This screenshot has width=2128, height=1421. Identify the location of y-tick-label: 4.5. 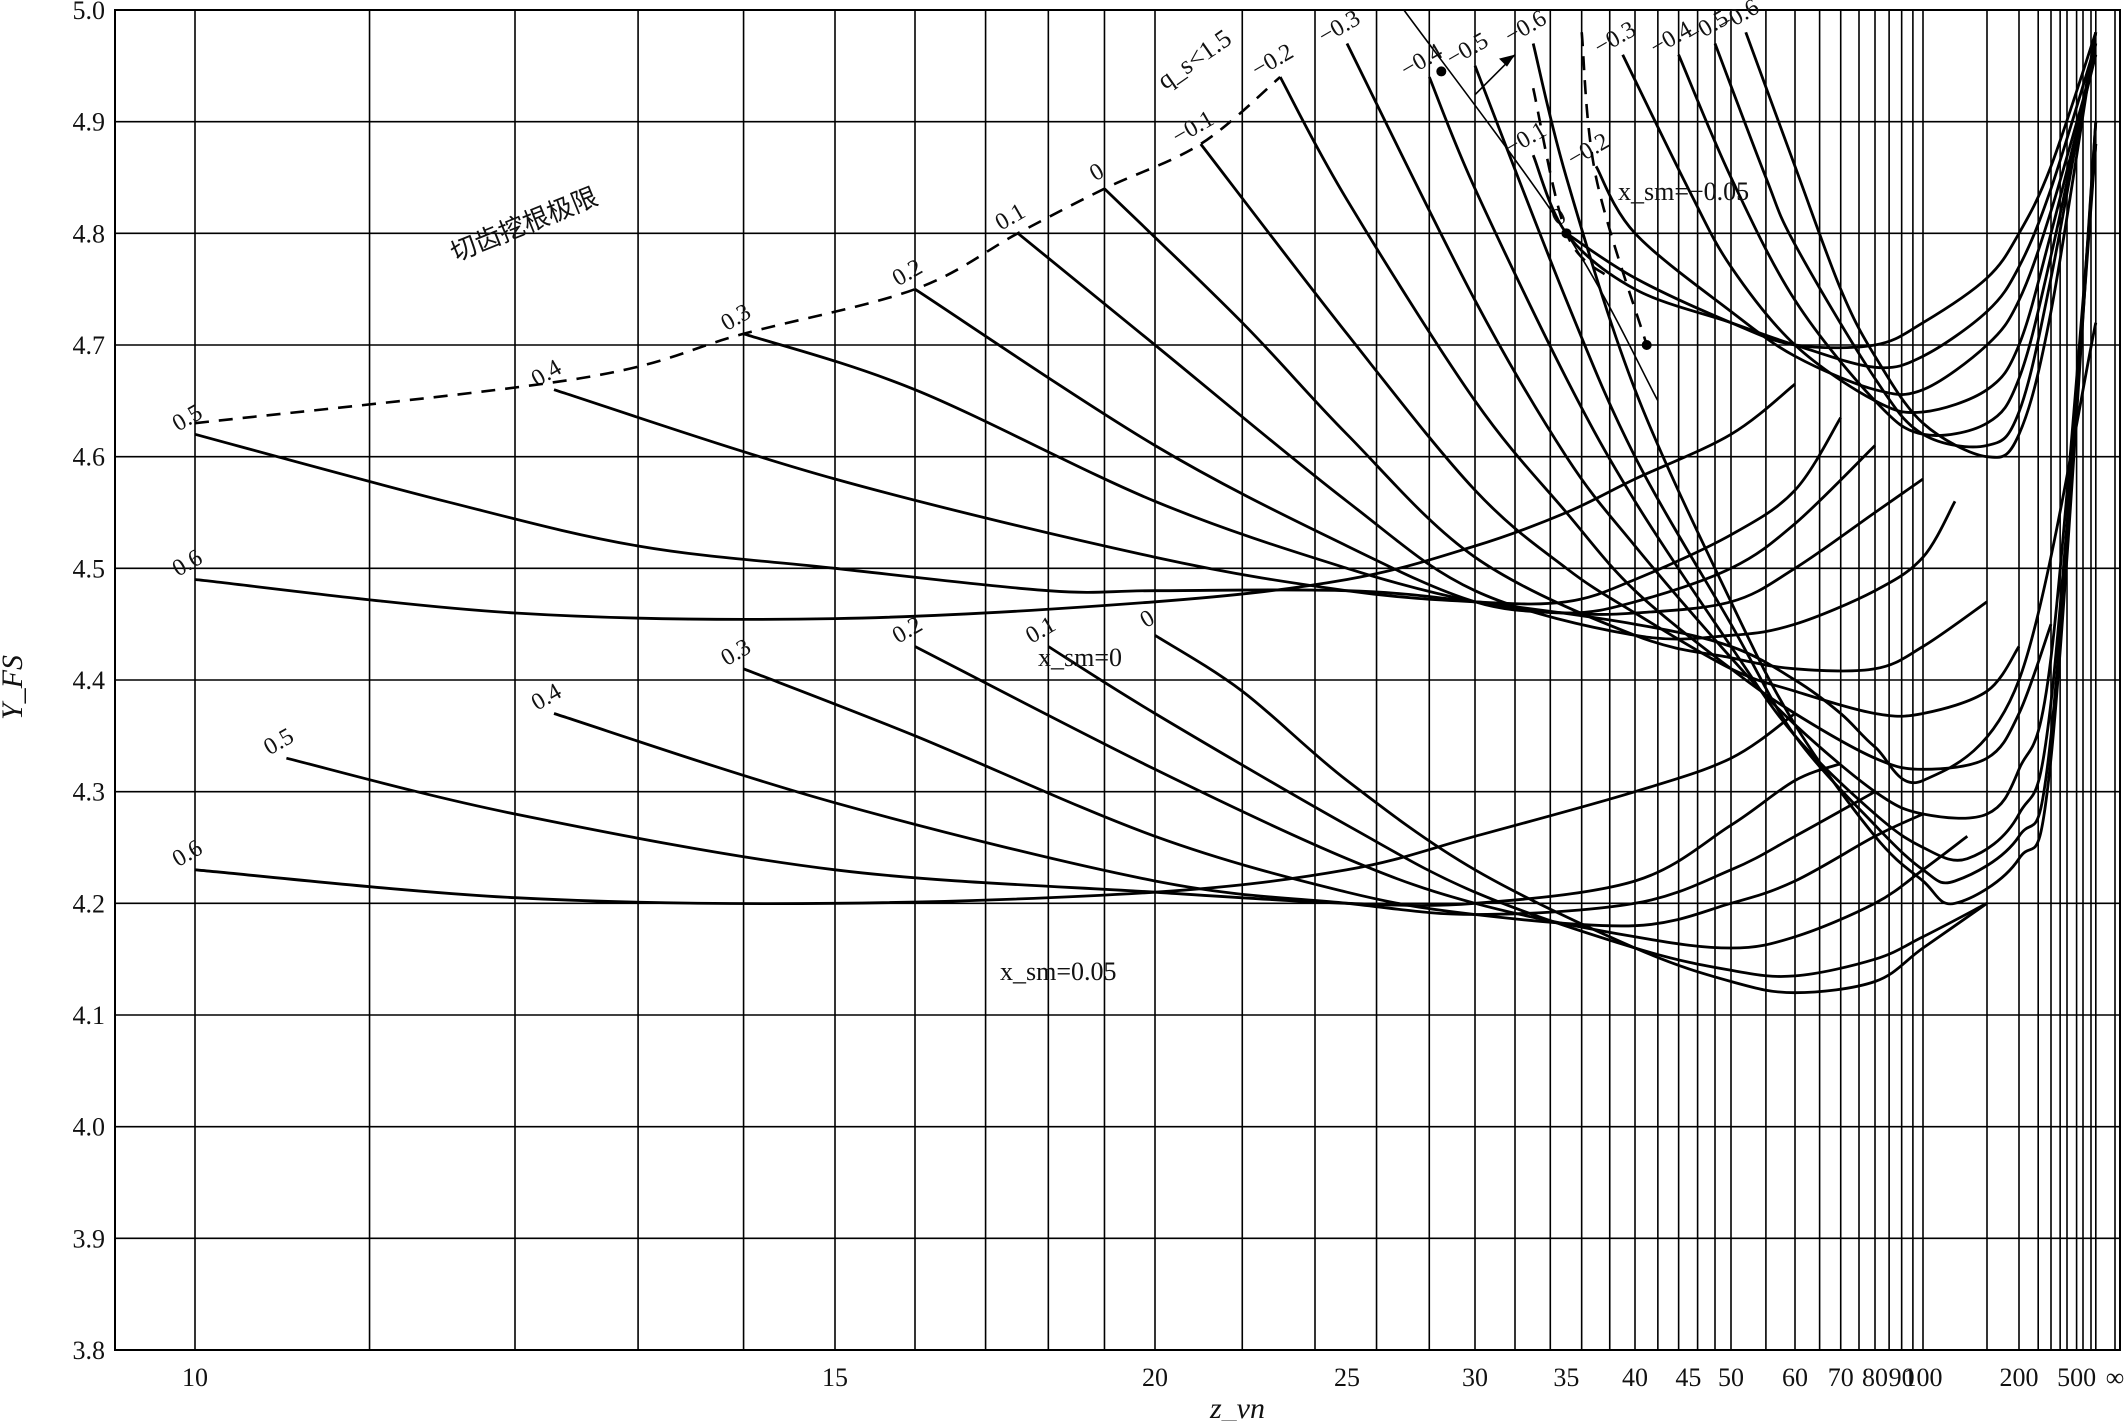
(89, 568).